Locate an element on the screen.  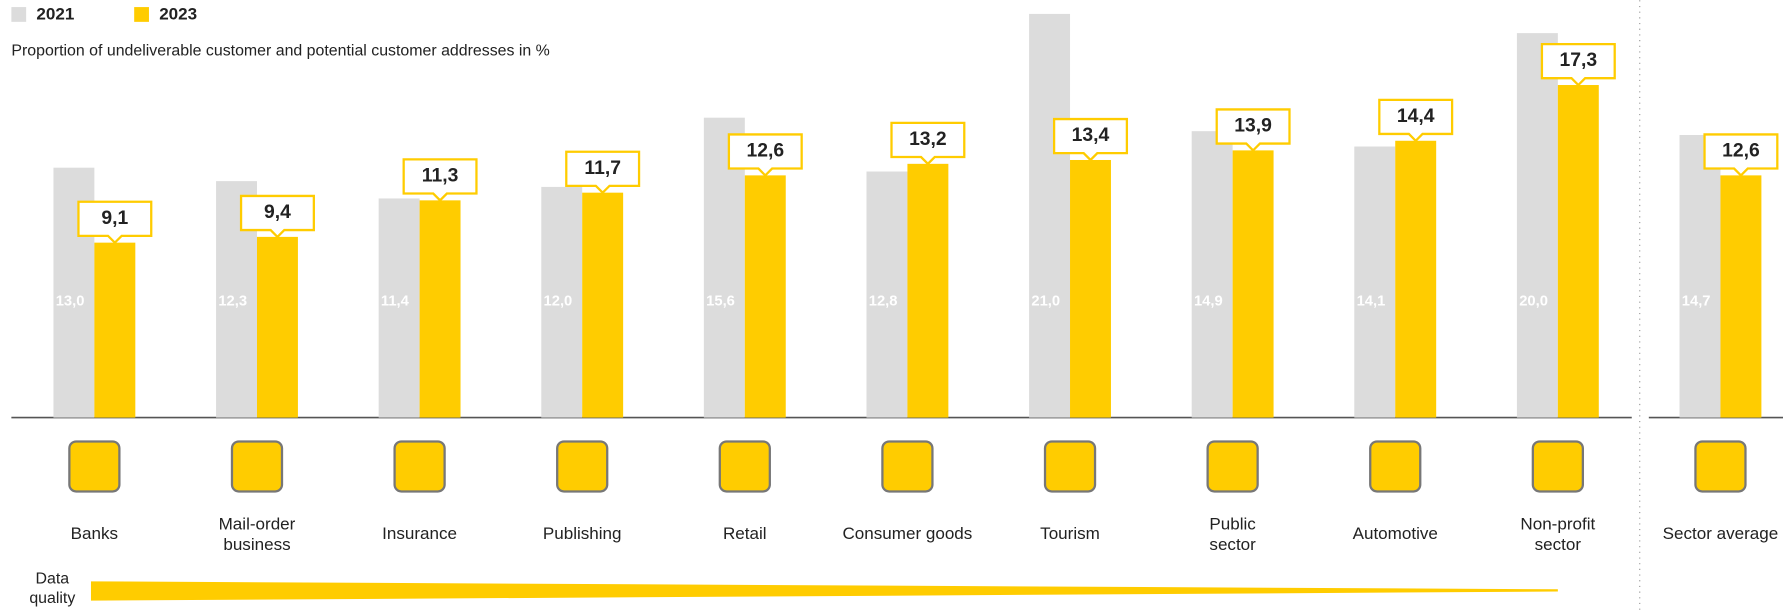
value-label: 12,8 is located at coordinates (883, 301).